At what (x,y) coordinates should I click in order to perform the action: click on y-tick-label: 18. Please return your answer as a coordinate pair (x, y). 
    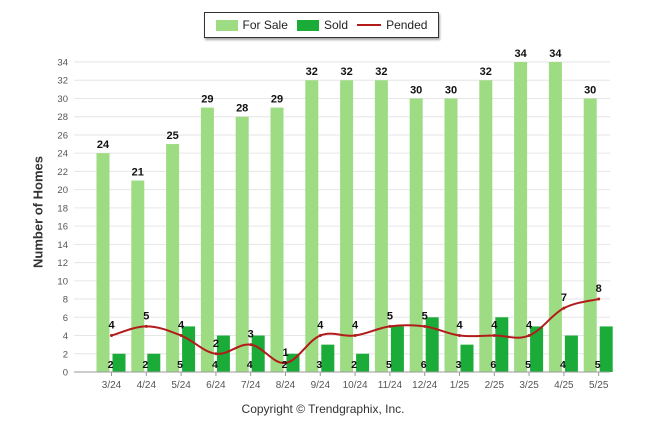
    Looking at the image, I should click on (62, 208).